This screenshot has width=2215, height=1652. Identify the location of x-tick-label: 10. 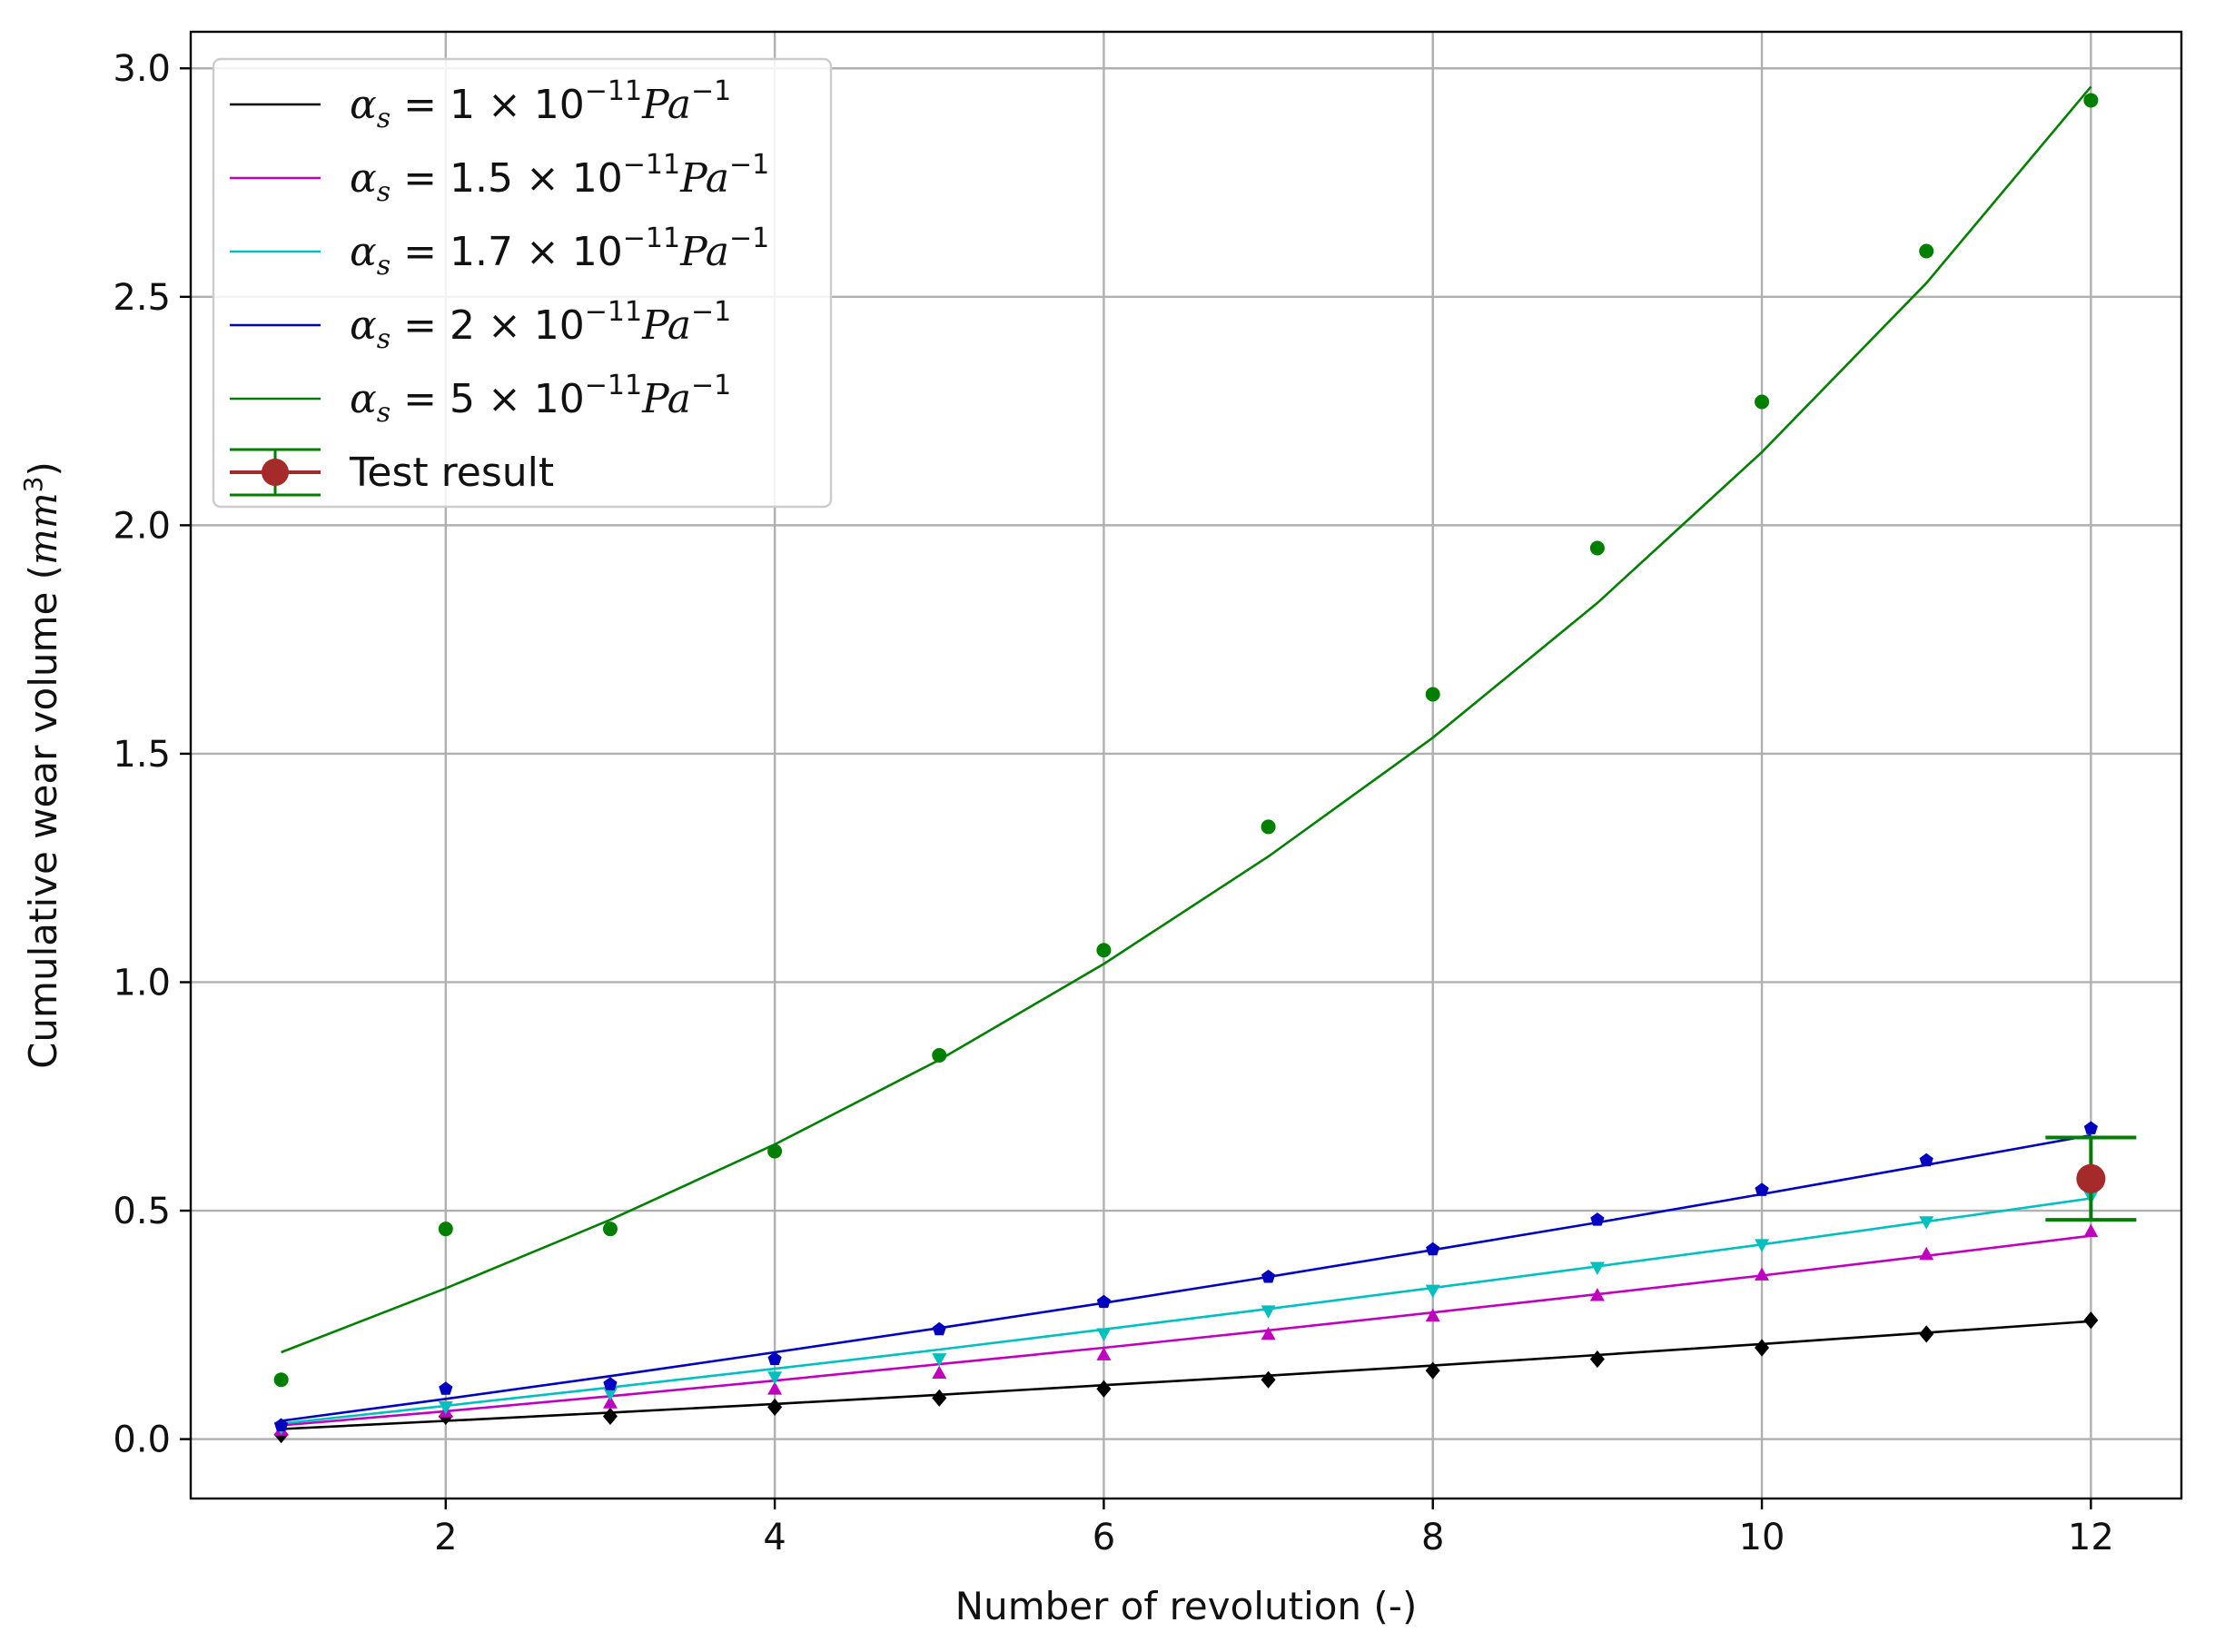
(1762, 1537).